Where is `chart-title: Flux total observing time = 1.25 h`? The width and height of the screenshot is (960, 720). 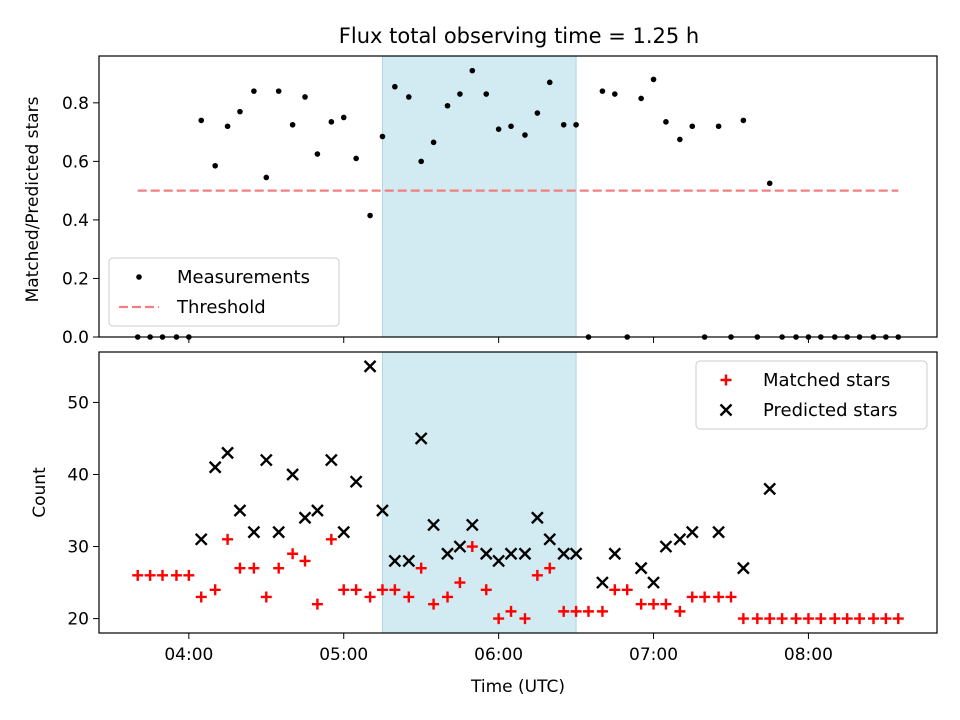
chart-title: Flux total observing time = 1.25 h is located at coordinates (519, 36).